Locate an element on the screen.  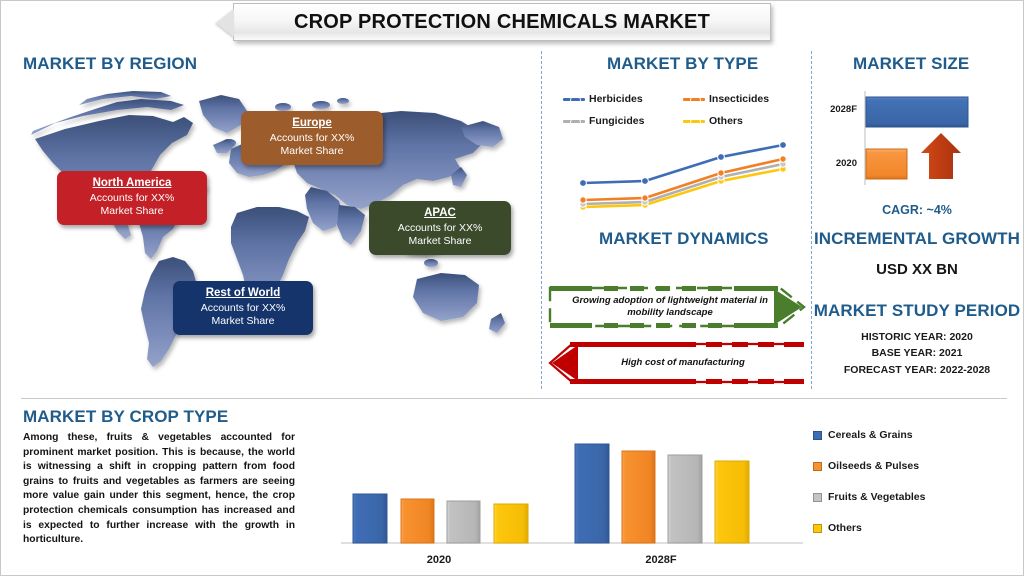
market-by-crop-type-bar-chart: 2020 2028F is located at coordinates (572, 495).